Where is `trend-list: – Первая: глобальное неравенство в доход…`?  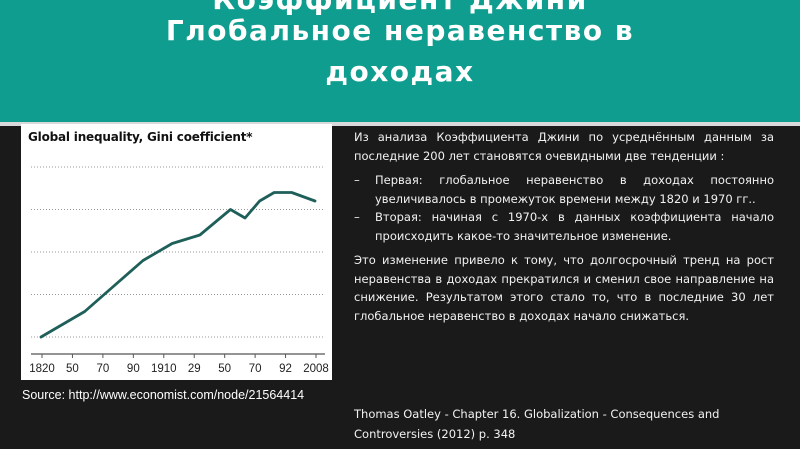
trend-list: – Первая: глобальное неравенство в доход… is located at coordinates (564, 208).